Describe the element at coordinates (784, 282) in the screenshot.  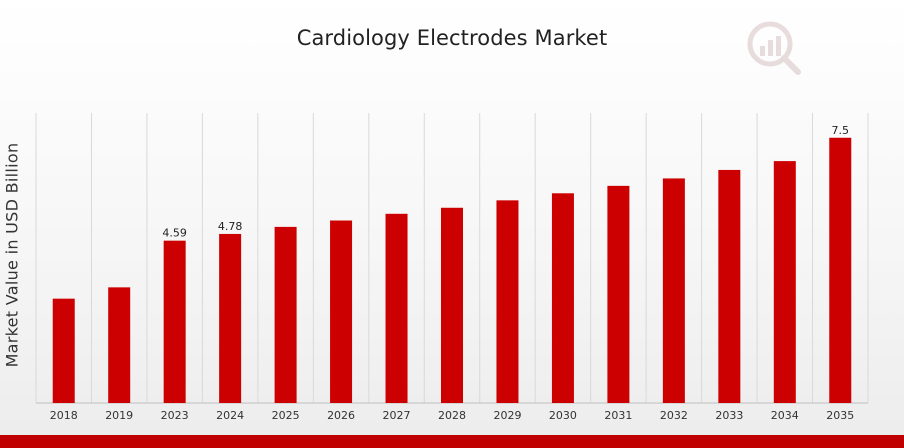
I see `bar-2034` at that location.